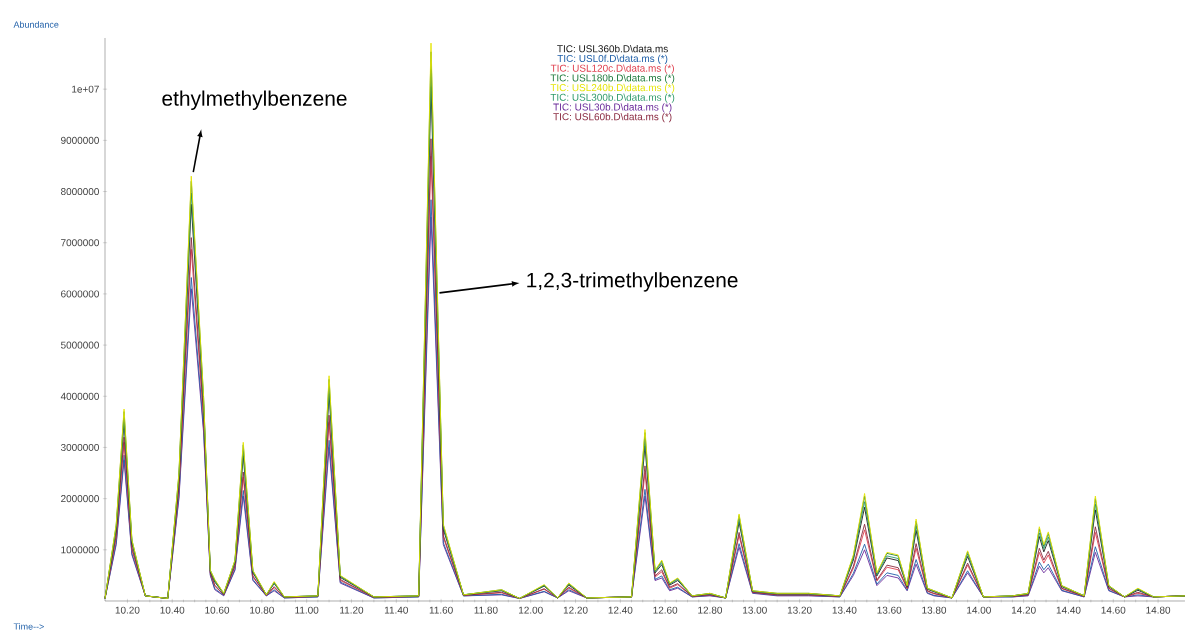  What do you see at coordinates (217, 610) in the screenshot?
I see `x-tick-label: 10.60` at bounding box center [217, 610].